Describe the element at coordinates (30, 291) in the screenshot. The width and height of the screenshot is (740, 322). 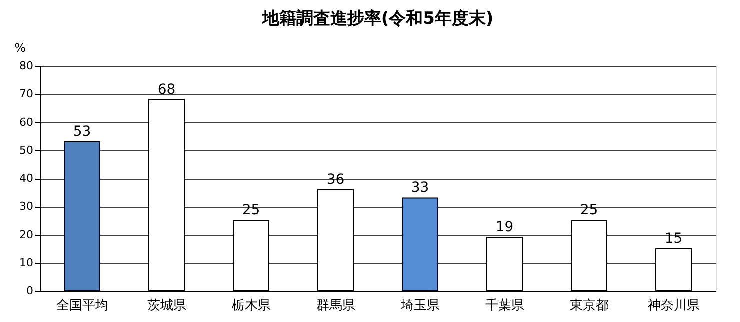
I see `y-tick-label: 0` at that location.